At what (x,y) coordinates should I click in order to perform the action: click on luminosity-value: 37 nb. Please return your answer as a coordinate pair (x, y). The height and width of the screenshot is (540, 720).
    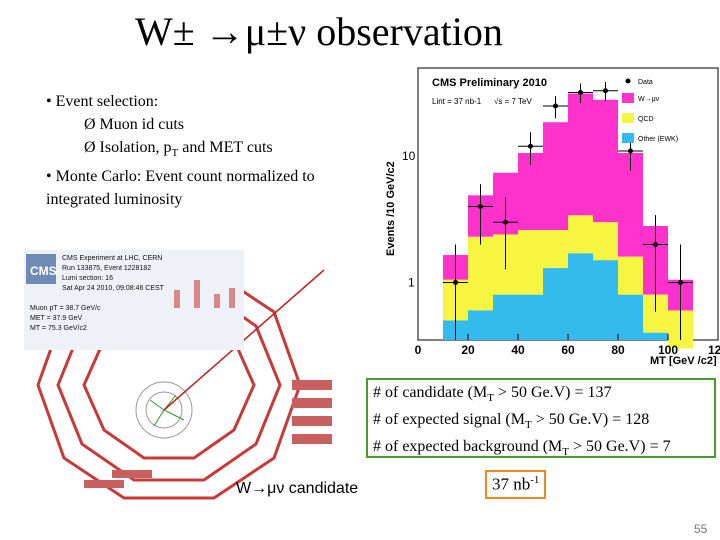
    Looking at the image, I should click on (511, 484).